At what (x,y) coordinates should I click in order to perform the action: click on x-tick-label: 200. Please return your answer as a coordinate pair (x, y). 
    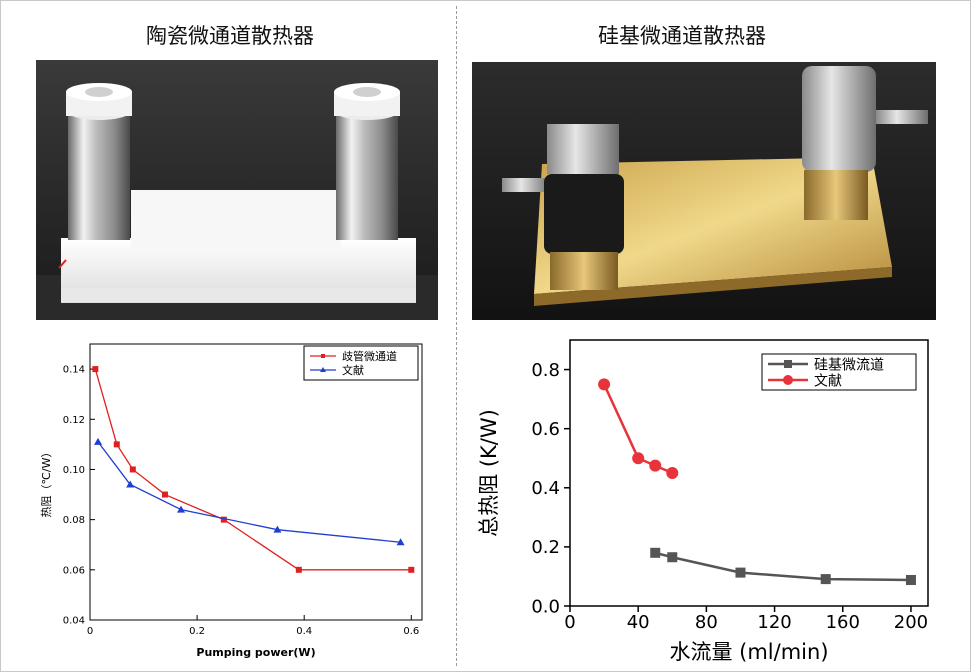
    Looking at the image, I should click on (911, 622).